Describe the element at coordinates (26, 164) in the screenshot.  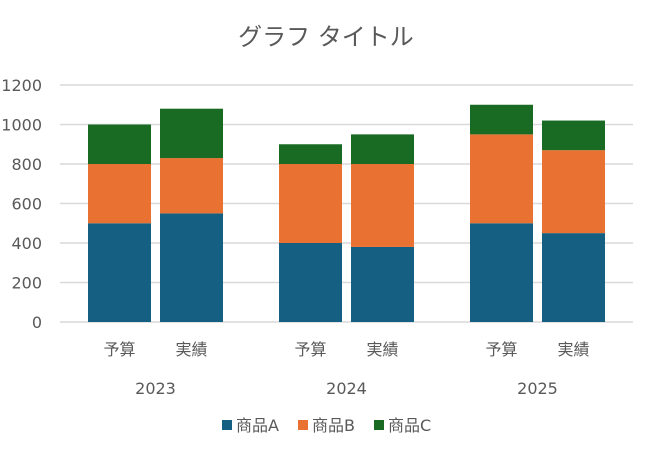
I see `y-tick-label: 800` at that location.